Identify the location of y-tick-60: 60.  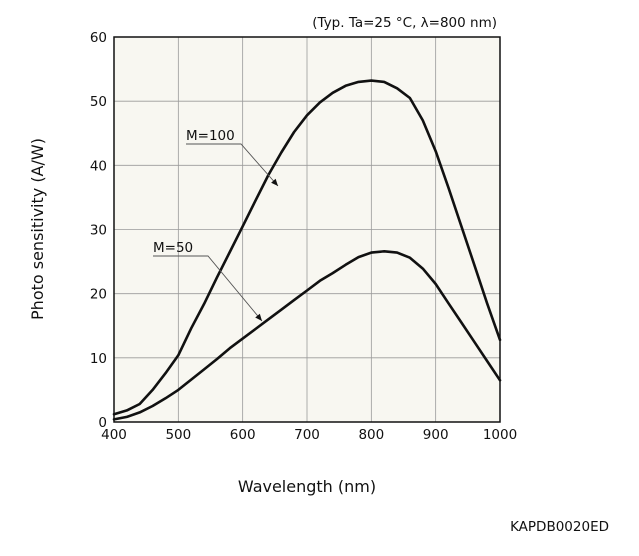
(98, 38).